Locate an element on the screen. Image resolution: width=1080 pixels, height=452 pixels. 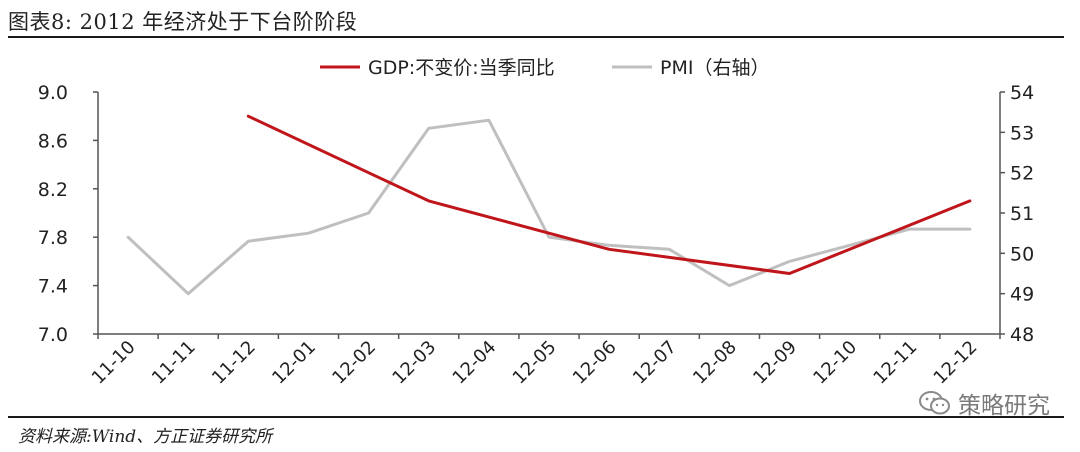
watermark-text: 策略研究 is located at coordinates (1004, 406).